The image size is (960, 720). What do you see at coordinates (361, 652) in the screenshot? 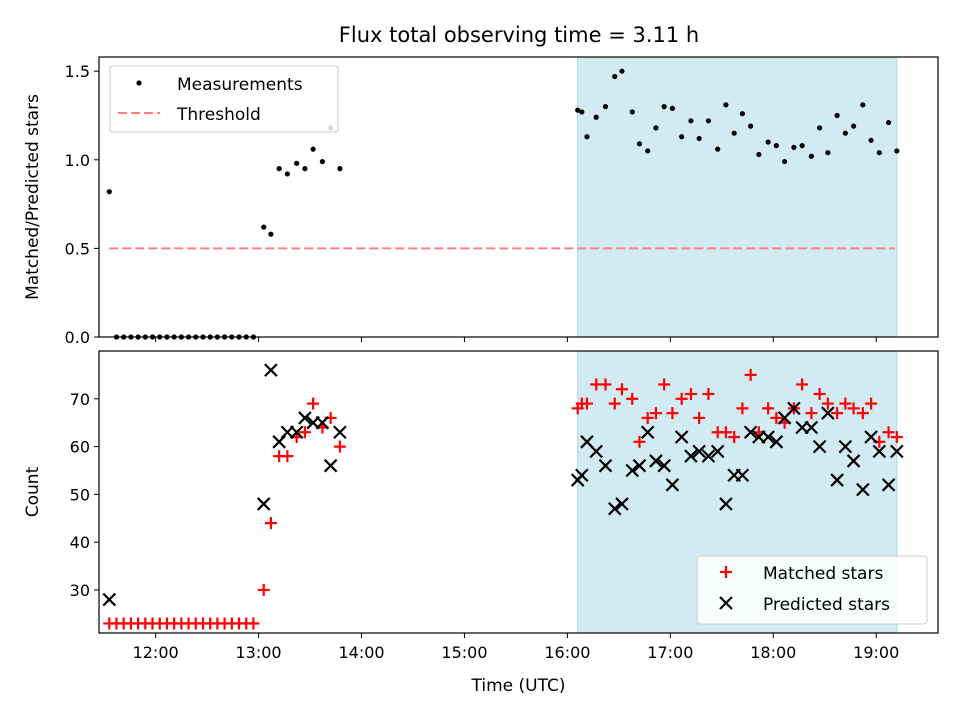
I see `x-tick-label: 14:00` at bounding box center [361, 652].